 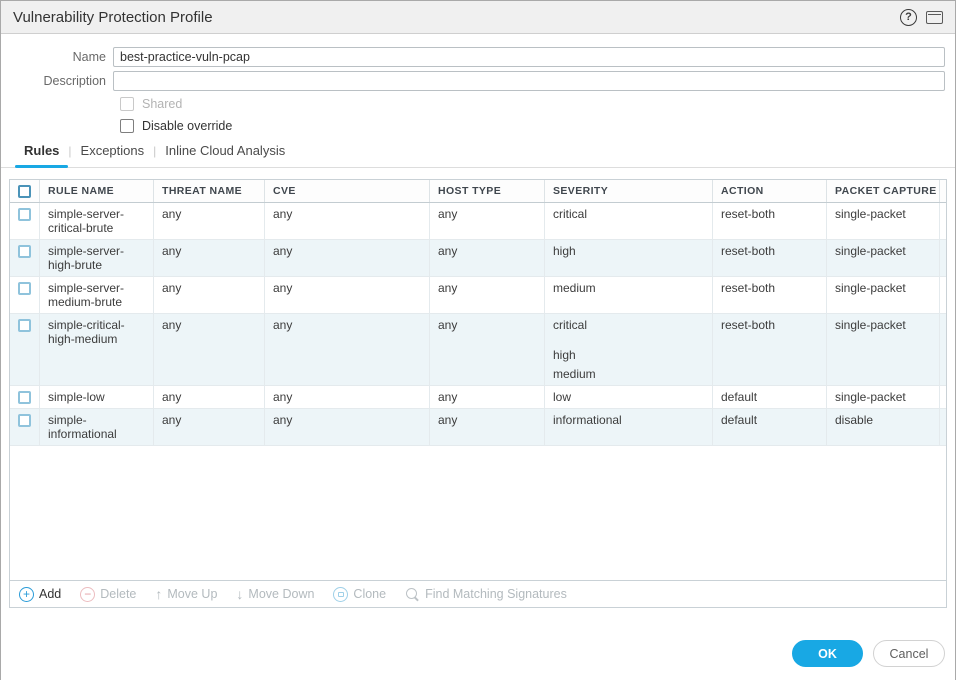 What do you see at coordinates (537, 104) in the screenshot?
I see `shared-row: Shared` at bounding box center [537, 104].